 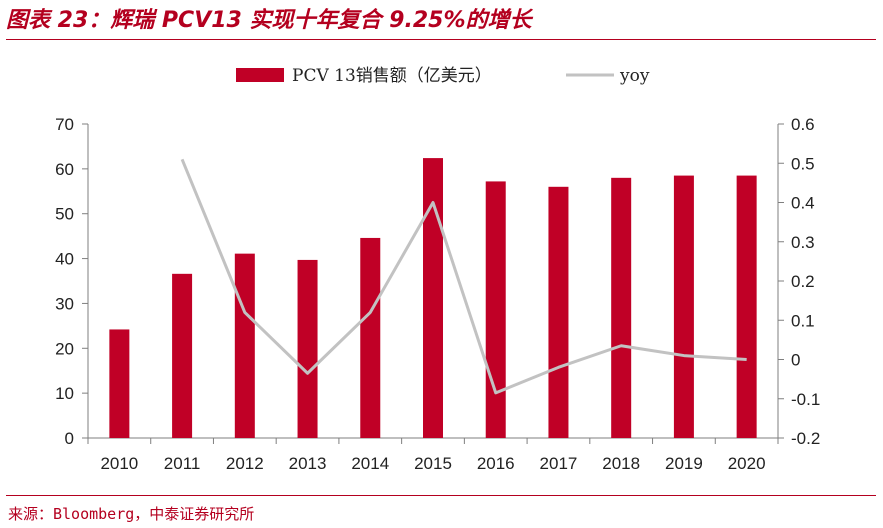 What do you see at coordinates (308, 463) in the screenshot?
I see `x-tick-label: 2013` at bounding box center [308, 463].